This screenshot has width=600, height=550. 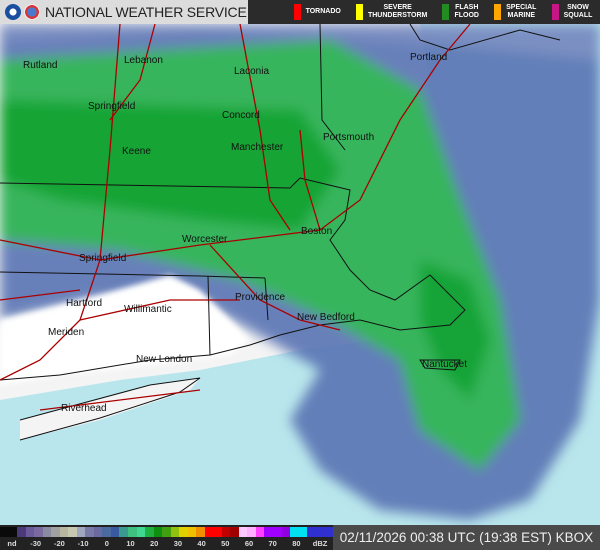 What do you see at coordinates (260, 297) in the screenshot?
I see `city-label: Providence` at bounding box center [260, 297].